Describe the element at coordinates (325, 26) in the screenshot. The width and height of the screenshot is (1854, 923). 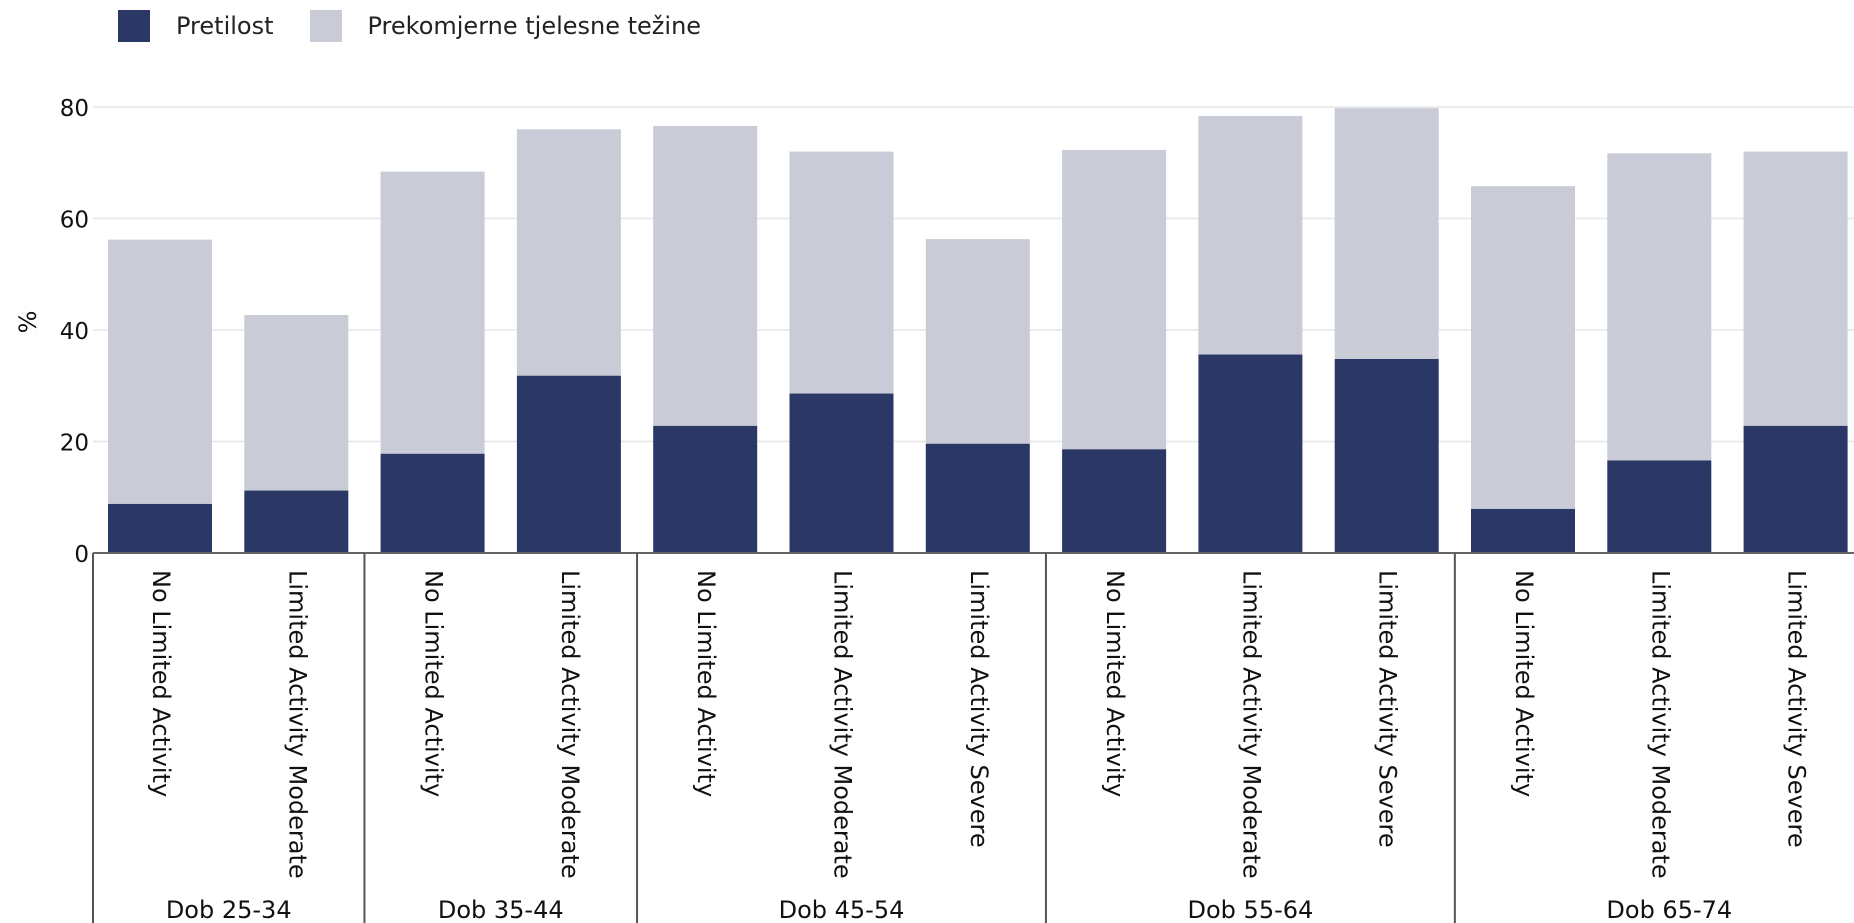
I see `legend-swatch-prekomjerne` at that location.